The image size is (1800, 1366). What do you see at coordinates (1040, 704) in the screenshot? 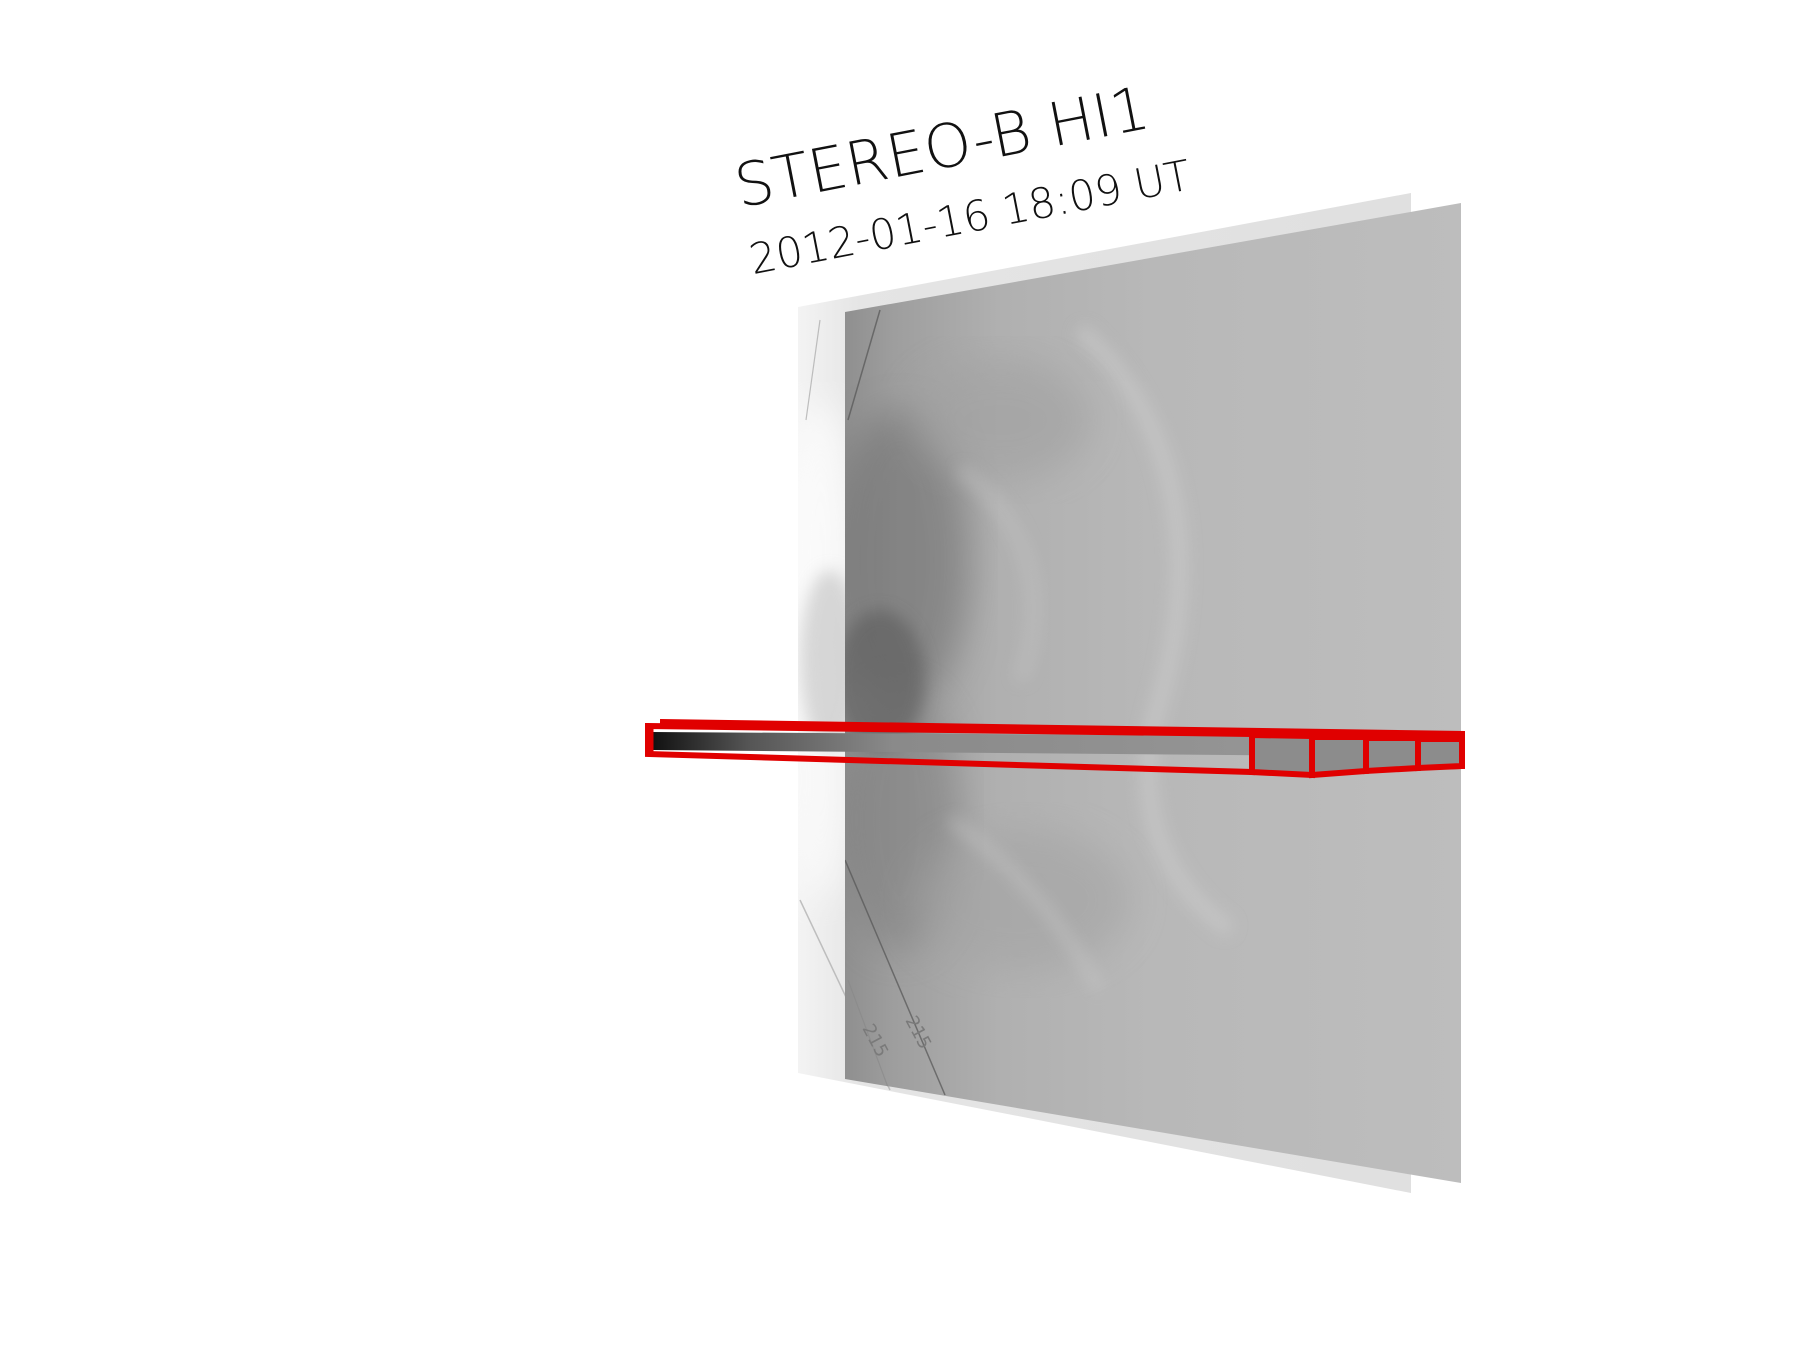
I see `front-image-texture` at bounding box center [1040, 704].